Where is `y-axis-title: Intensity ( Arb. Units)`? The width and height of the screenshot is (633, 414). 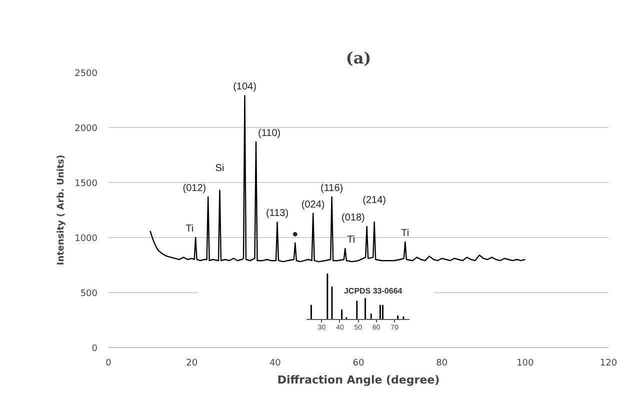
y-axis-title: Intensity ( Arb. Units) is located at coordinates (61, 210).